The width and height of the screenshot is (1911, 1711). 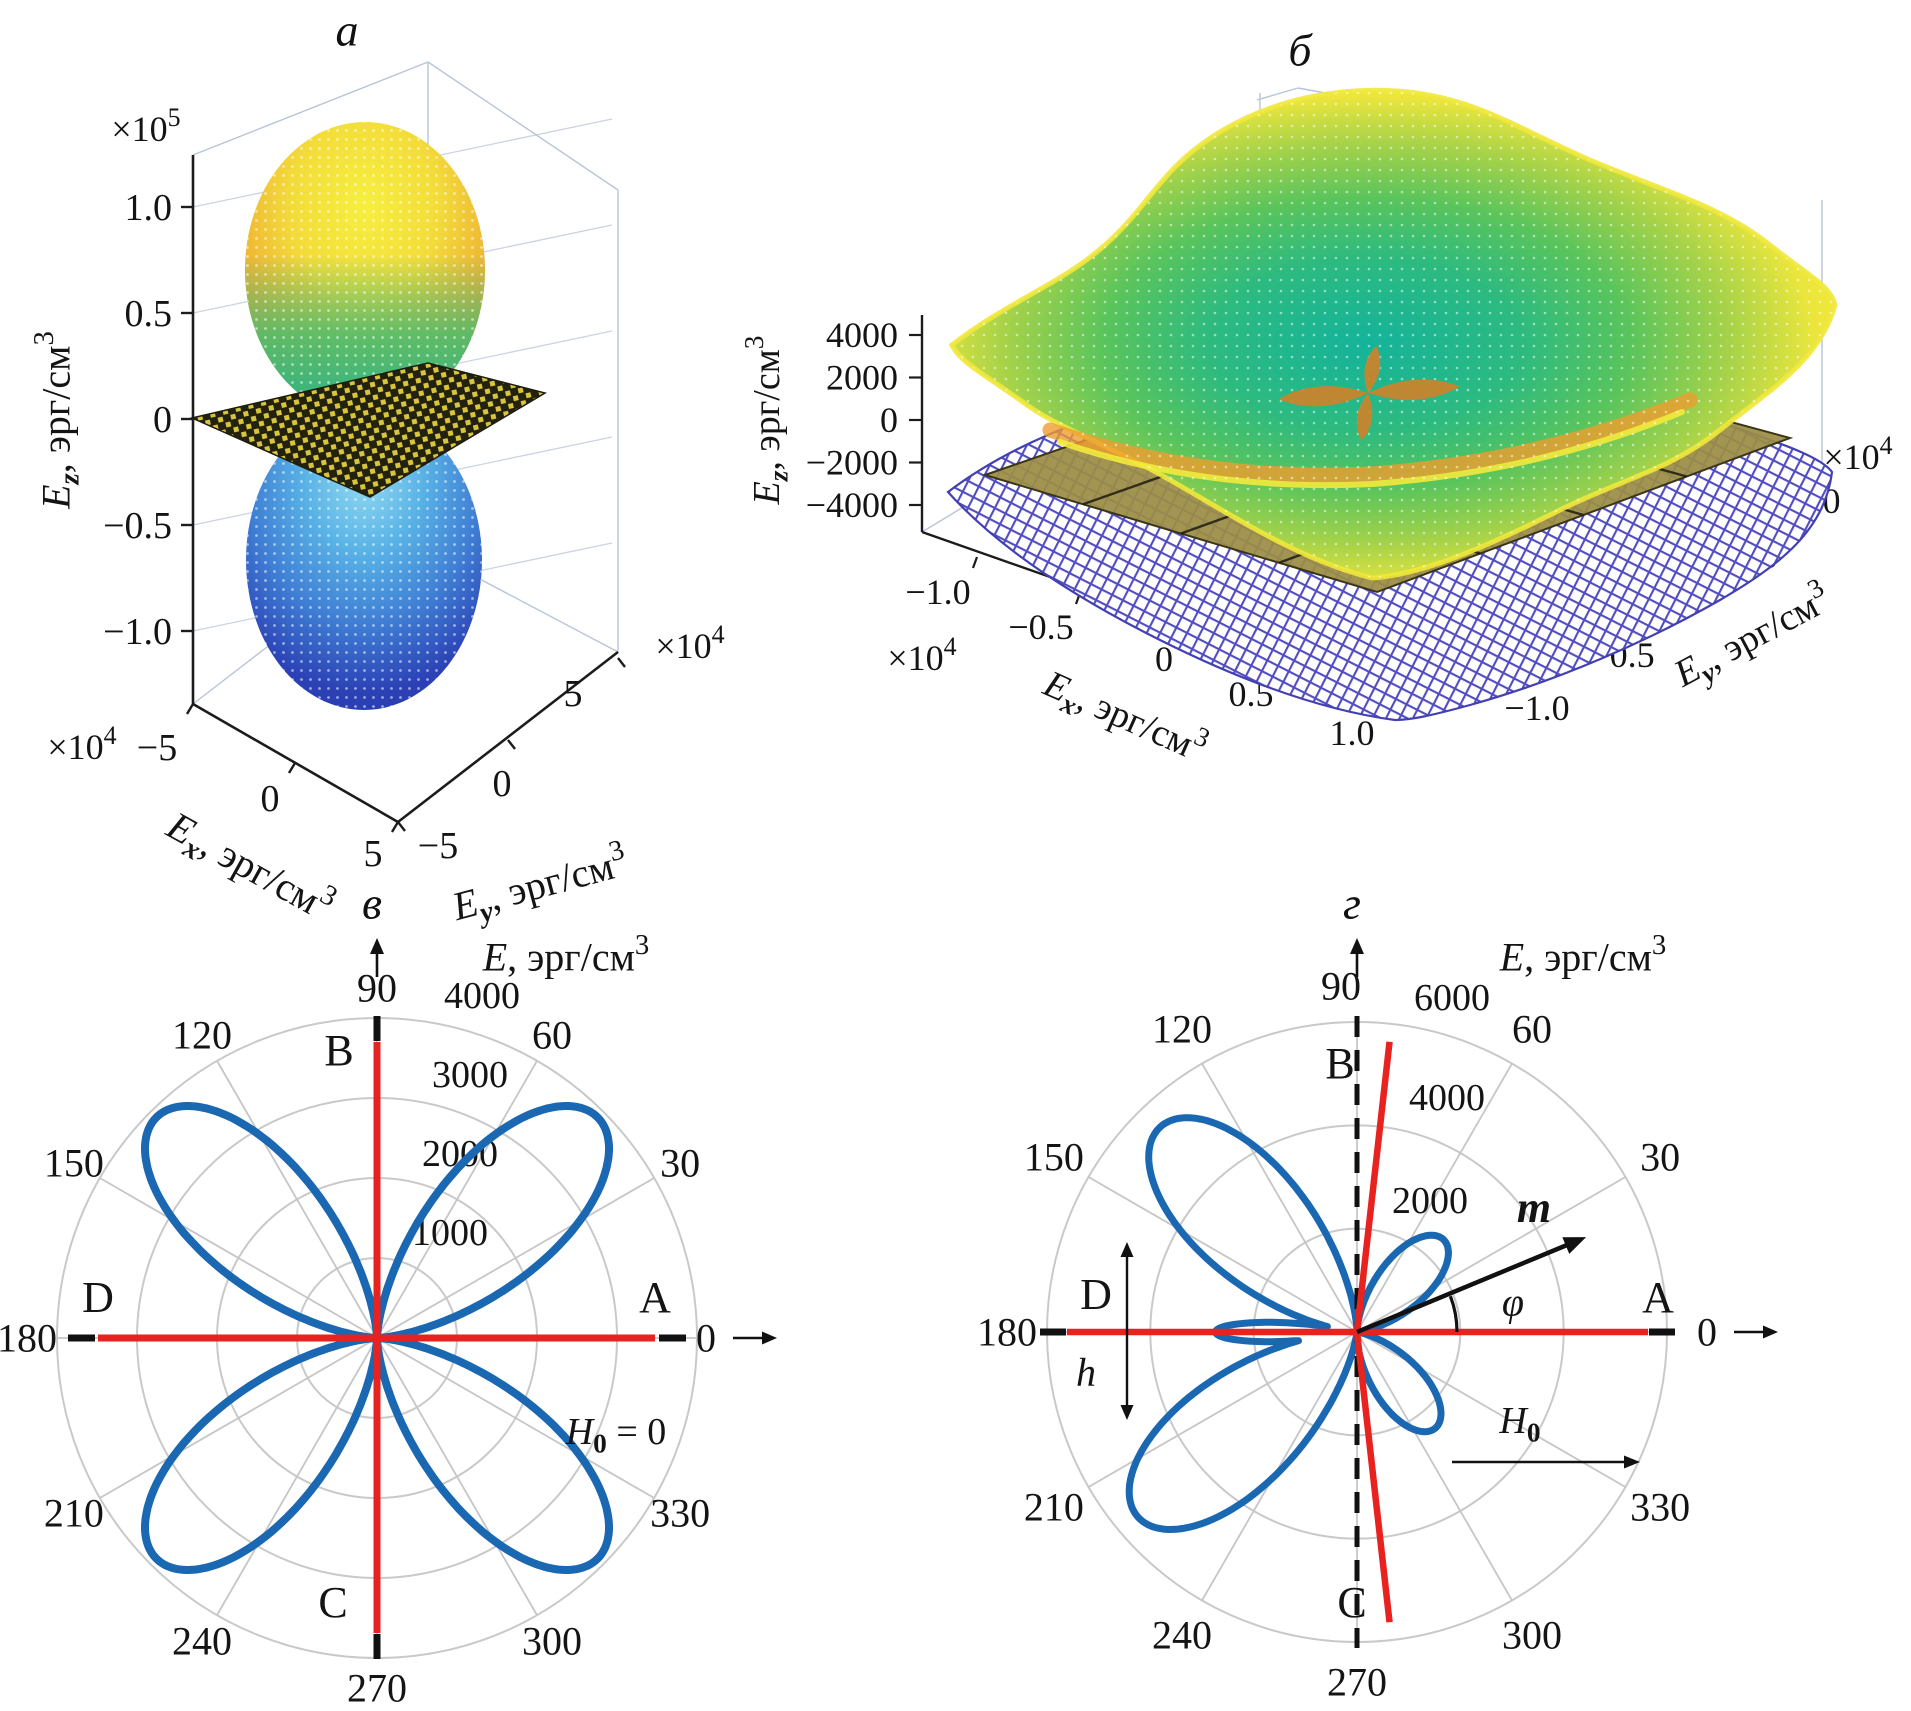 What do you see at coordinates (377, 1688) in the screenshot?
I see `angle-tick-label: 270` at bounding box center [377, 1688].